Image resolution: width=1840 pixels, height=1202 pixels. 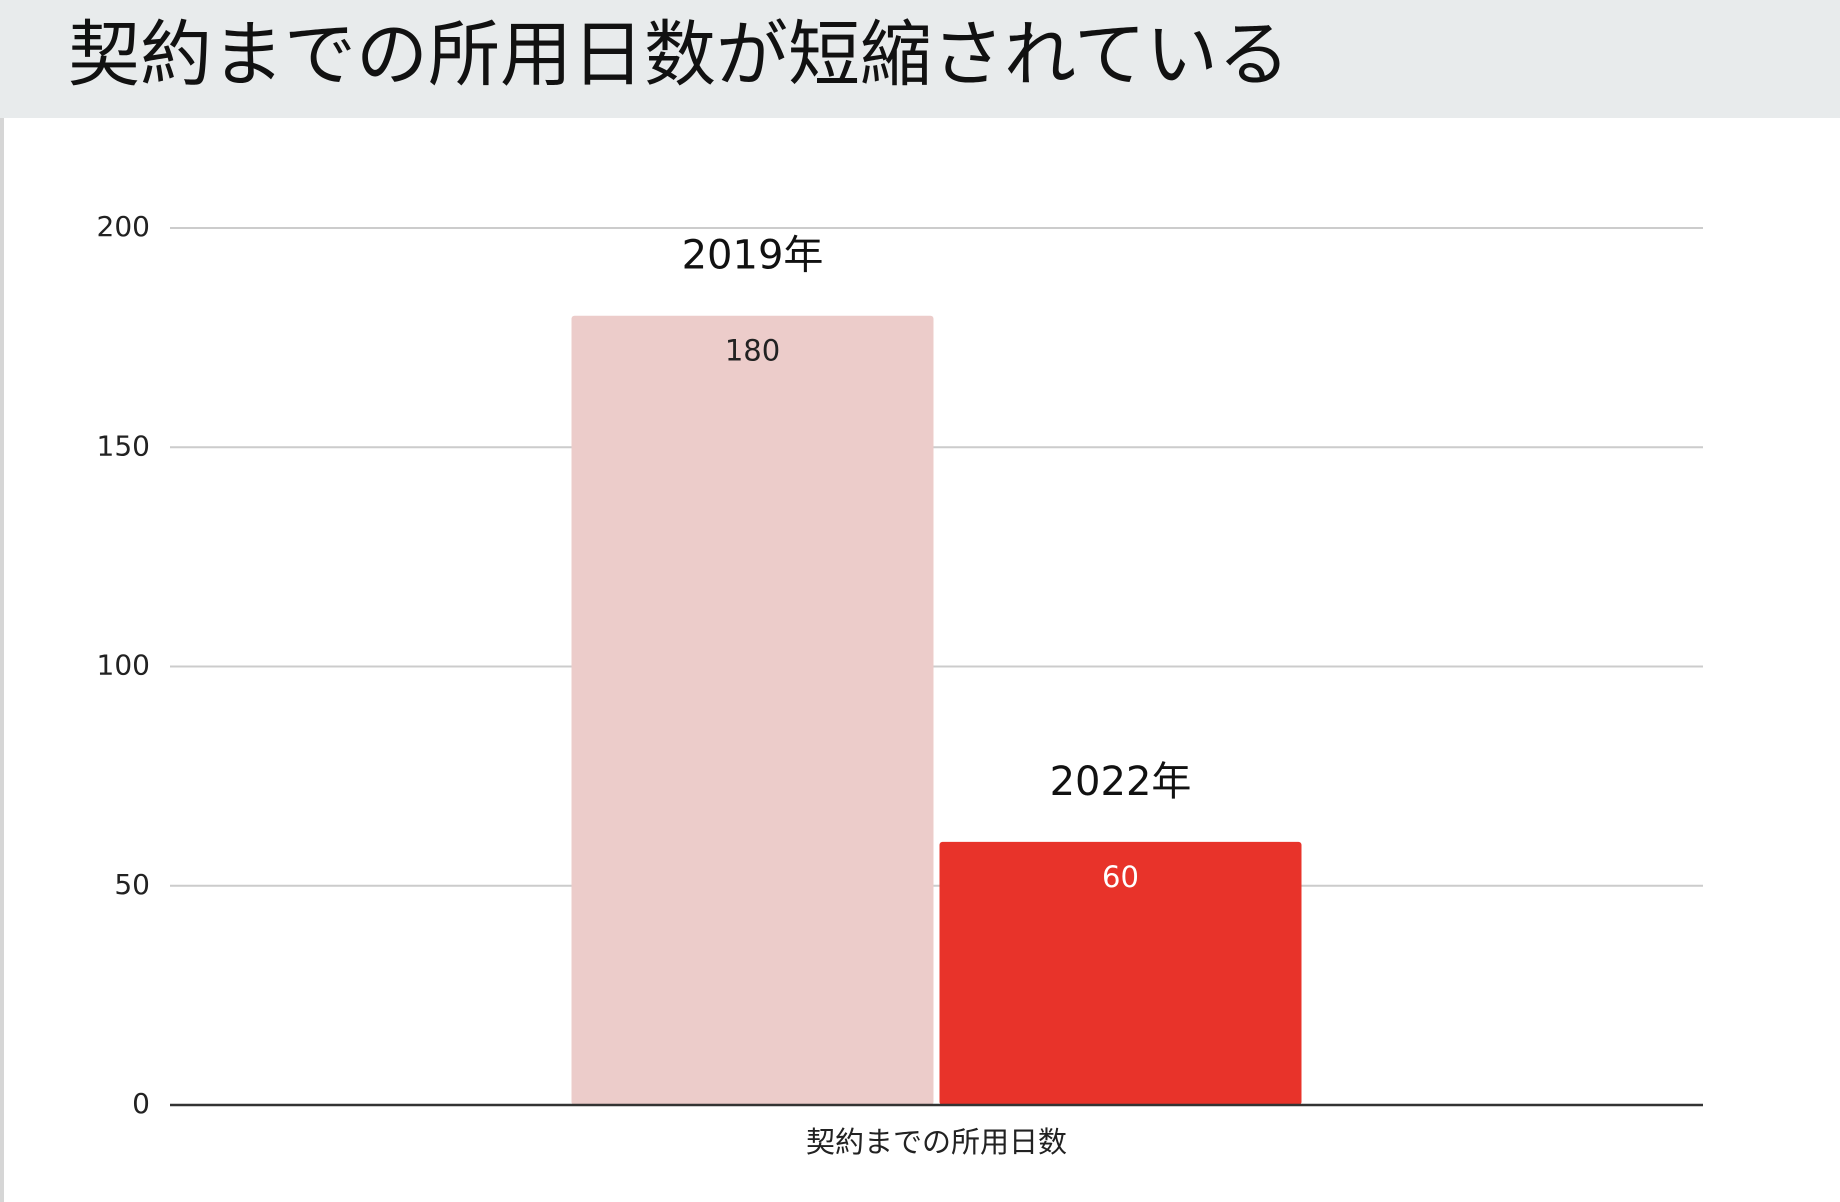 I want to click on y-tick-label: 150, so click(x=123, y=445).